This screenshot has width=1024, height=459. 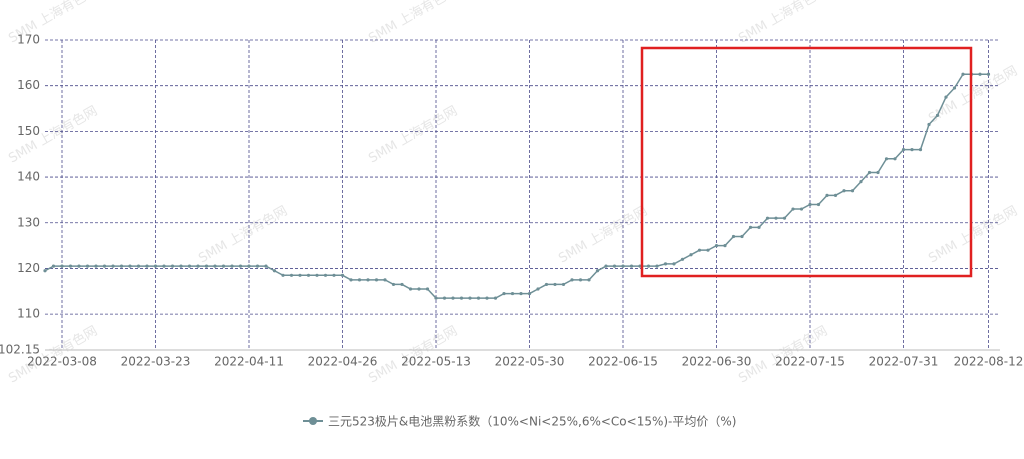 I want to click on x-tick-label: 2022-05-30, so click(x=530, y=362).